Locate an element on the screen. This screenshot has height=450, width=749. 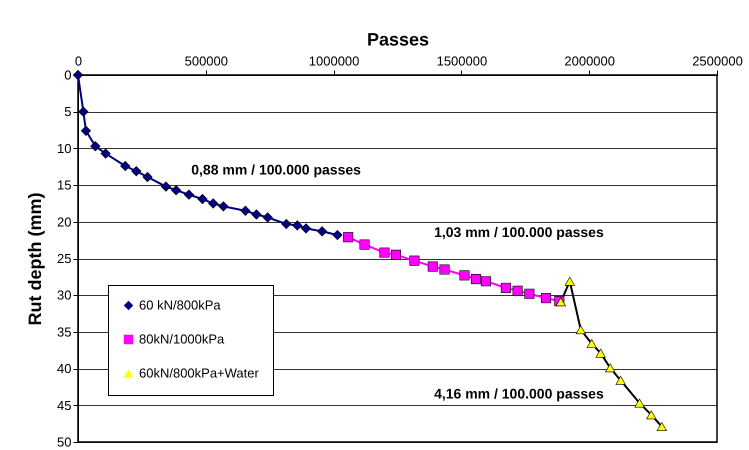
x-axis-title: Passes is located at coordinates (398, 40).